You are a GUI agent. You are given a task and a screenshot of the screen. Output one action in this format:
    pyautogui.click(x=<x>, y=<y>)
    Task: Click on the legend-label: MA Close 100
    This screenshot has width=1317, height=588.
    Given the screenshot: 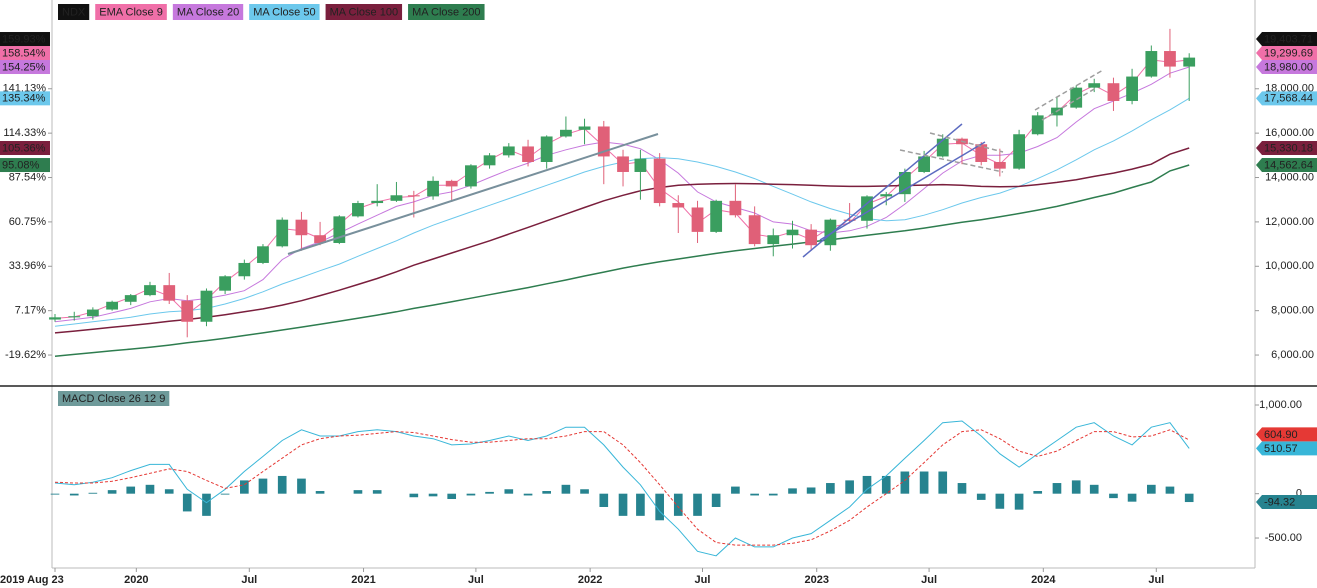 What is the action you would take?
    pyautogui.click(x=364, y=12)
    